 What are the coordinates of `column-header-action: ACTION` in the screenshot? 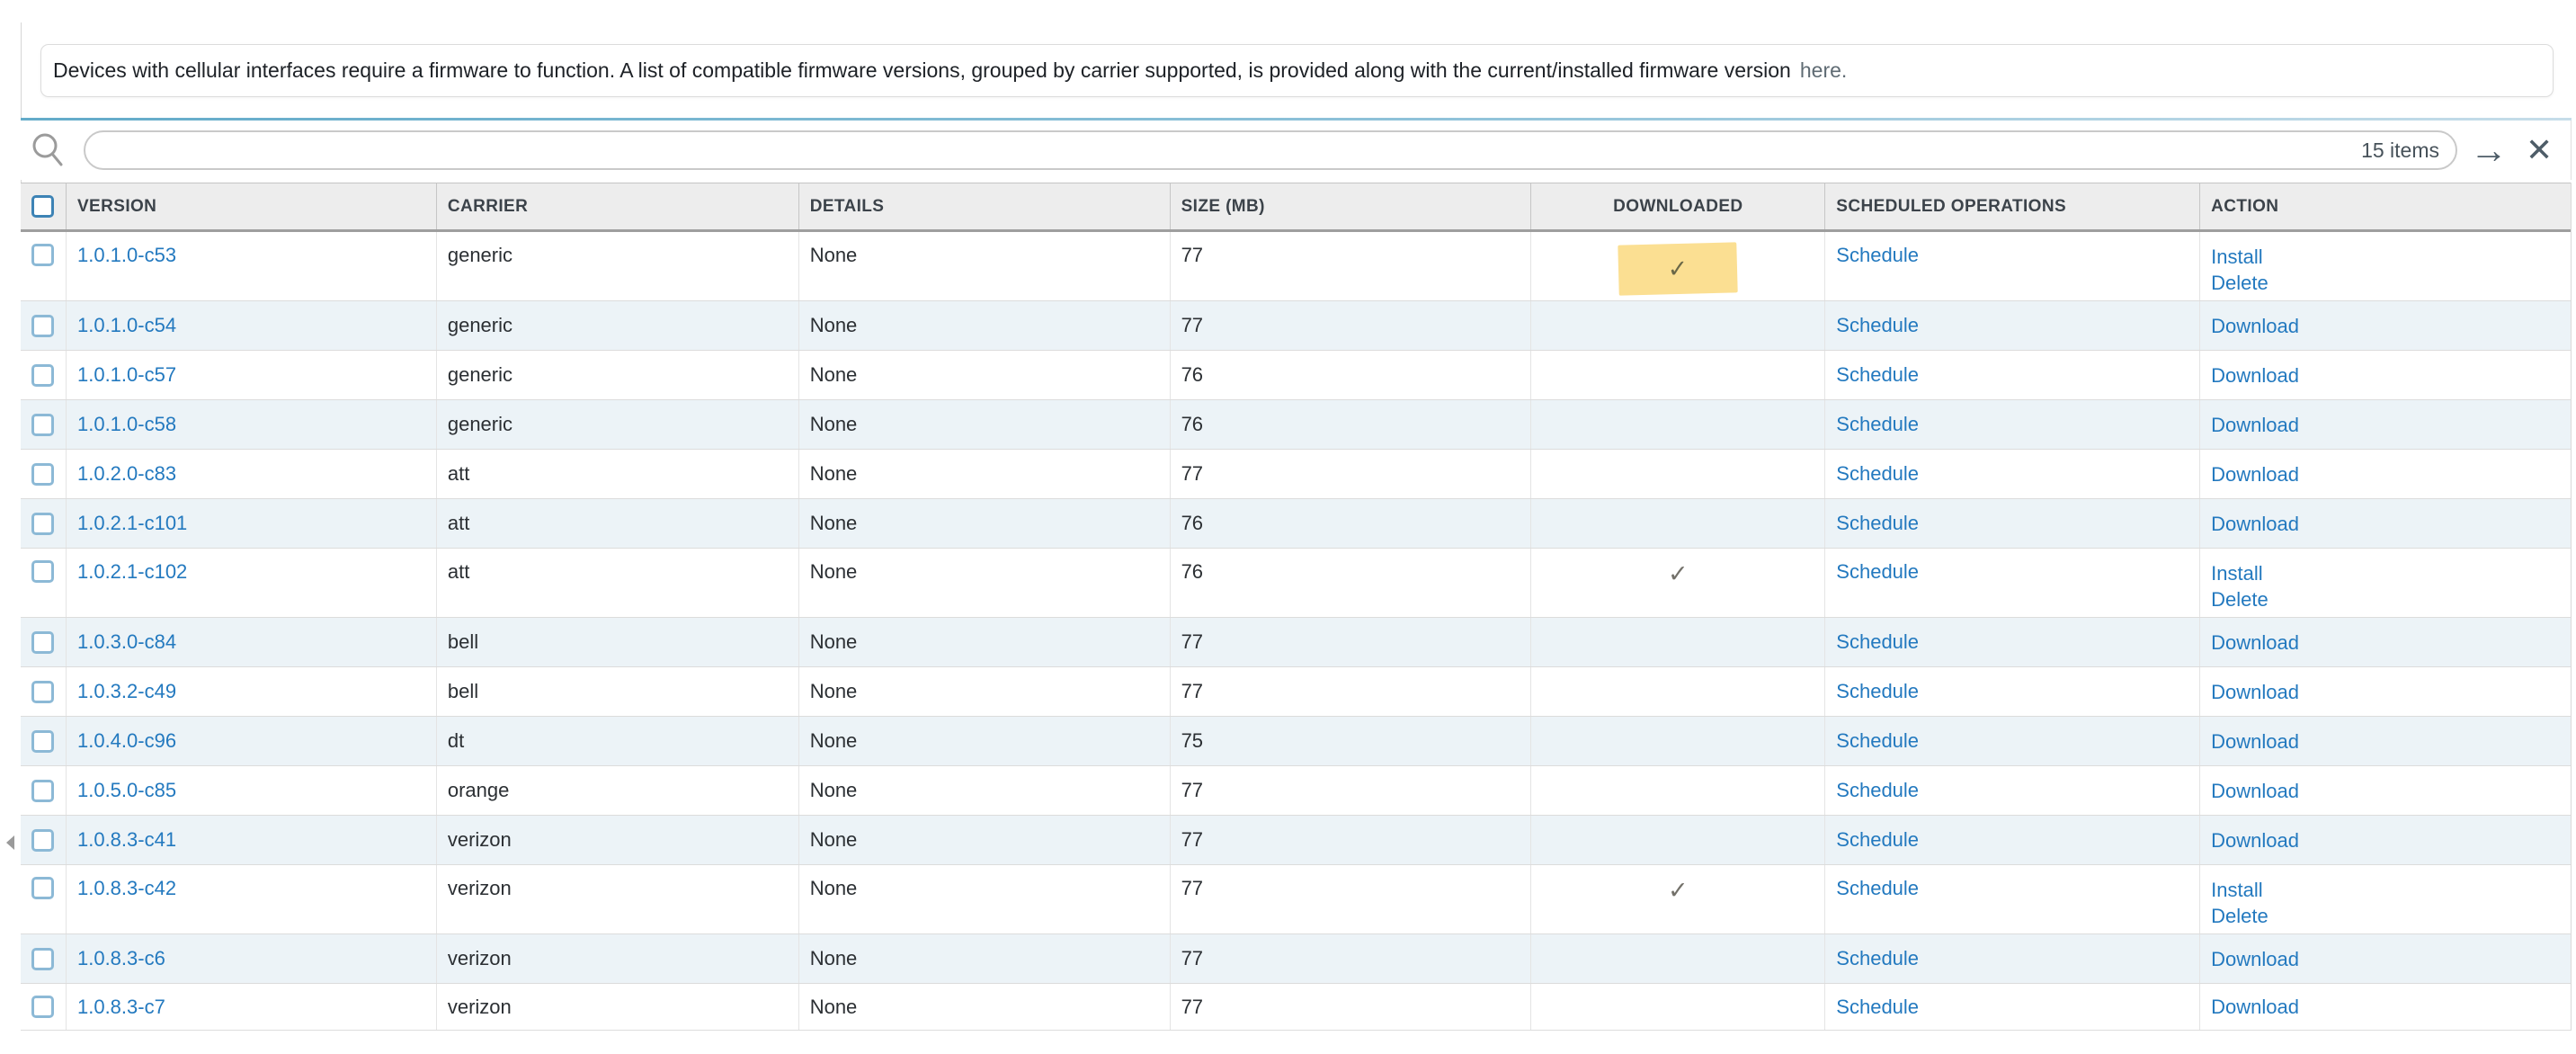 It's located at (2385, 206).